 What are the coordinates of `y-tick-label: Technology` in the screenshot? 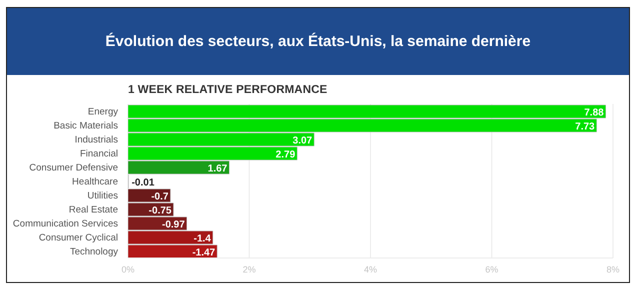 It's located at (94, 252).